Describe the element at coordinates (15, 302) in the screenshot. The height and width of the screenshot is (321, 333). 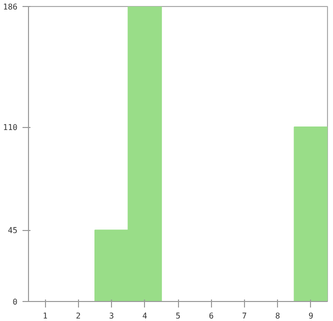
I see `y-tick-label: 0` at that location.